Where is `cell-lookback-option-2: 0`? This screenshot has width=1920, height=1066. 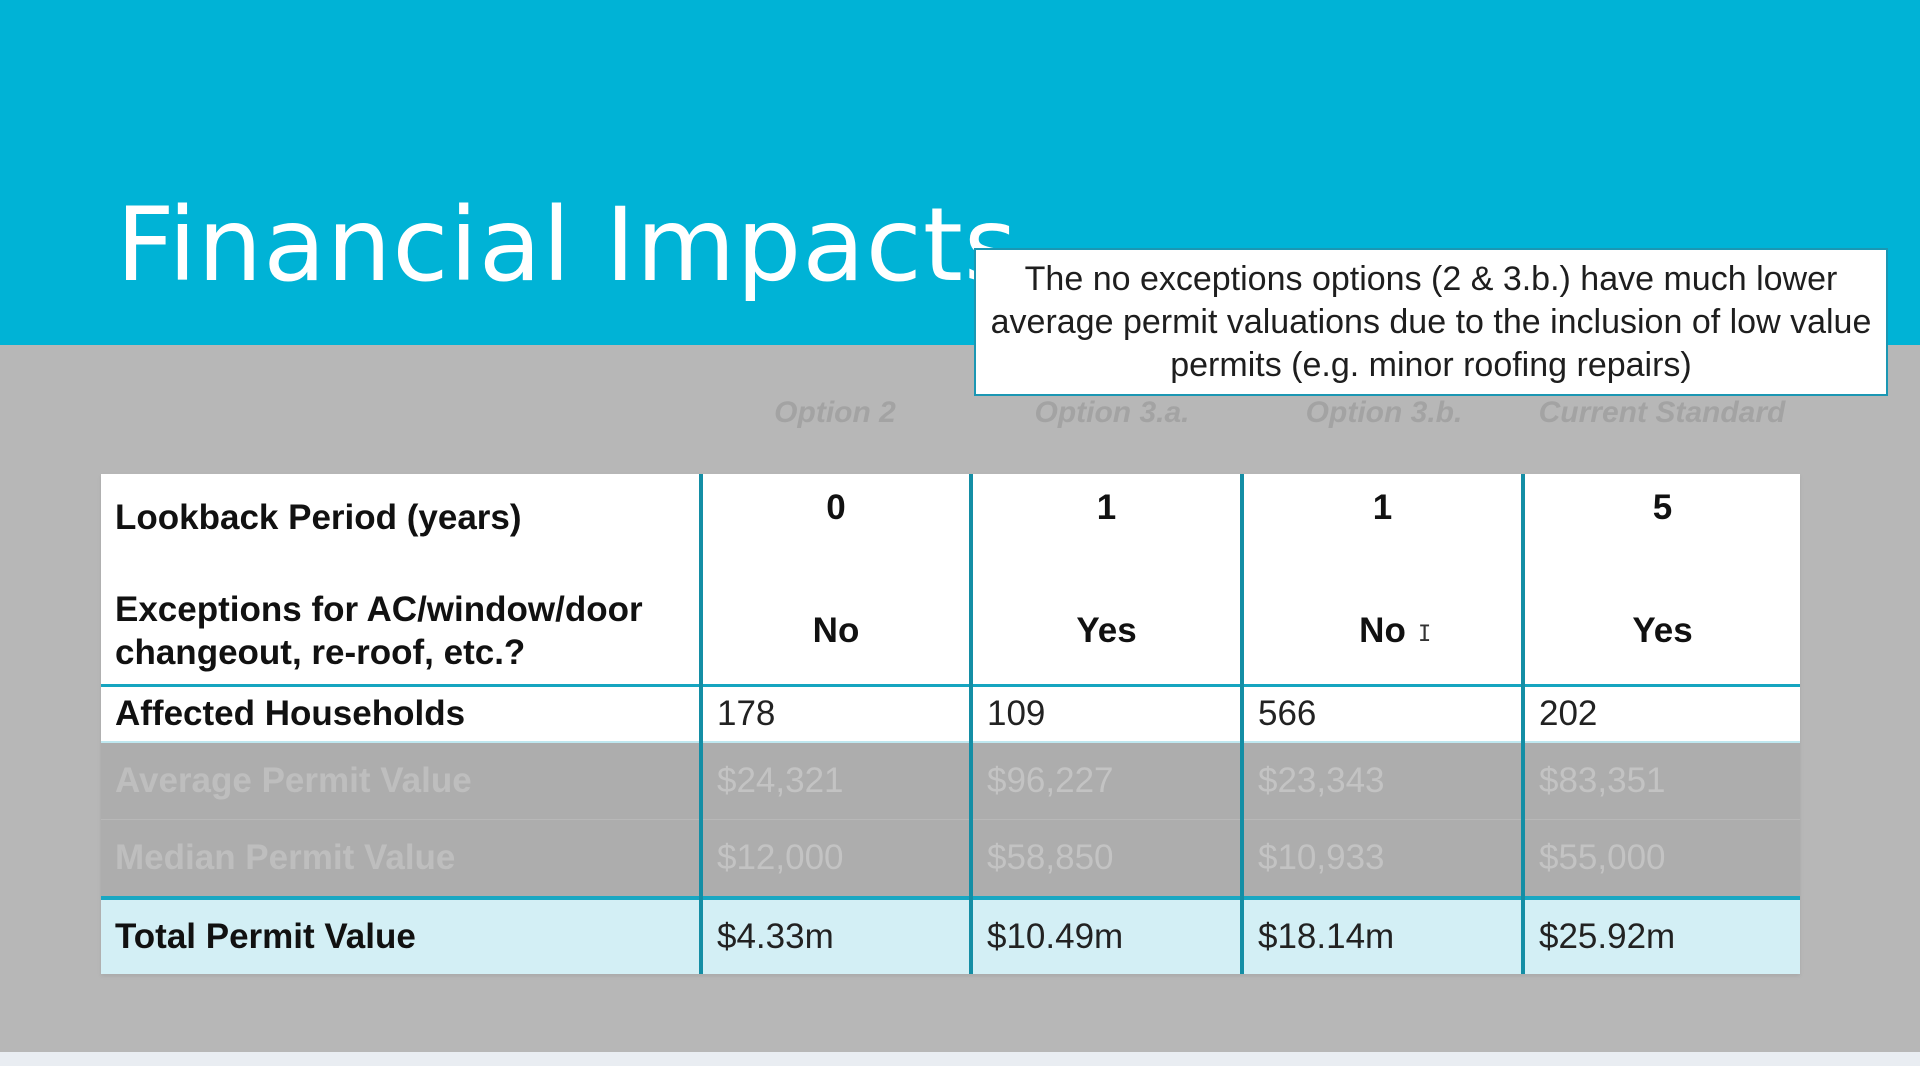 cell-lookback-option-2: 0 is located at coordinates (835, 526).